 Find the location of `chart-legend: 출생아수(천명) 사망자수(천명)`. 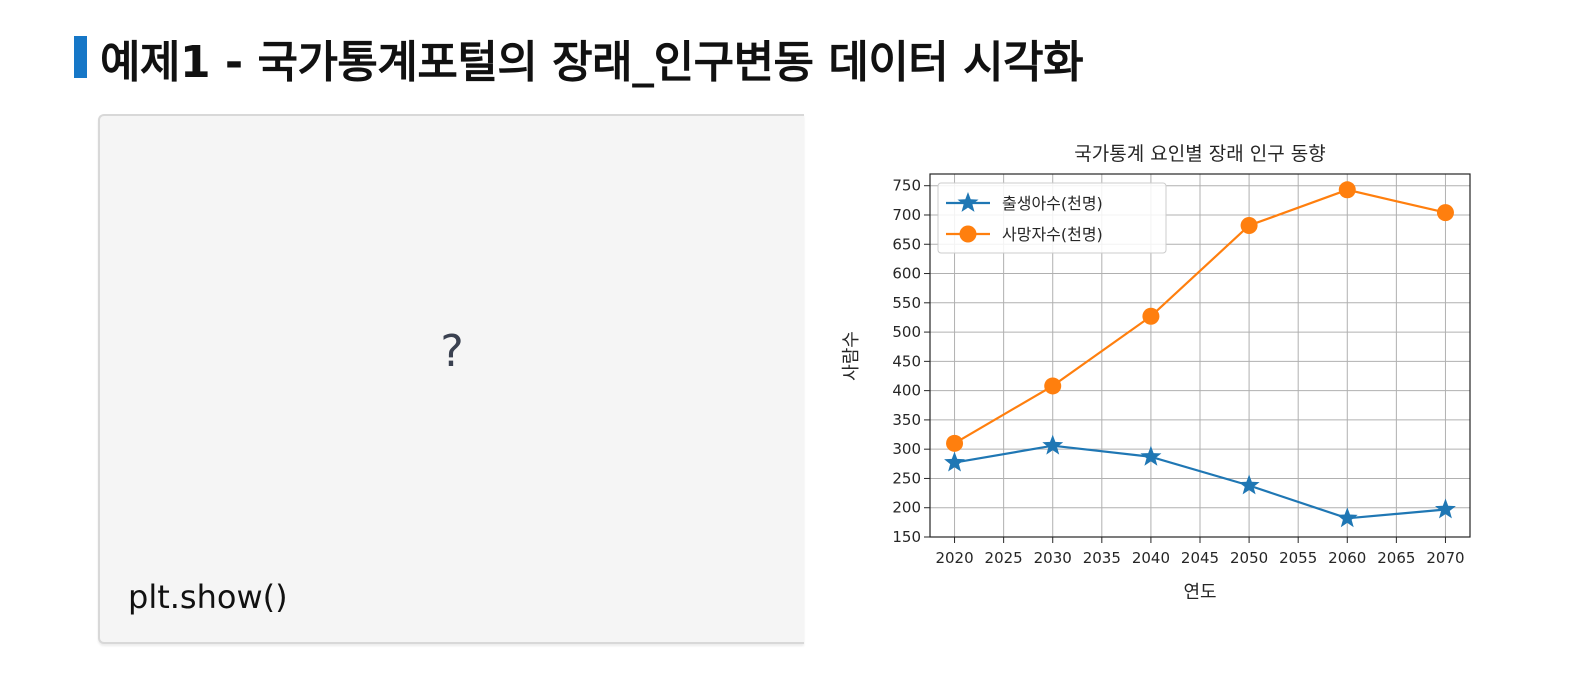

chart-legend: 출생아수(천명) 사망자수(천명) is located at coordinates (1052, 218).